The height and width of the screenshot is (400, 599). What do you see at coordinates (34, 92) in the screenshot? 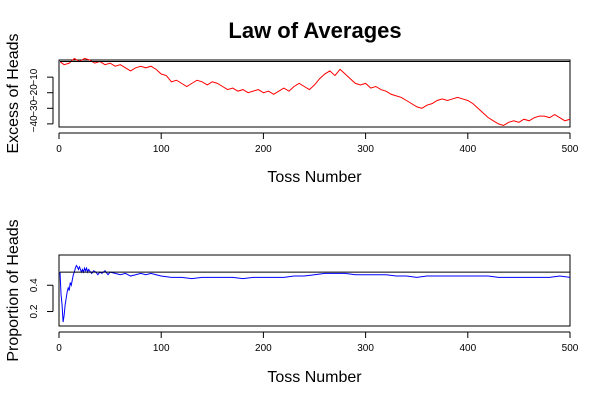
I see `y-tick-label: −20` at bounding box center [34, 92].